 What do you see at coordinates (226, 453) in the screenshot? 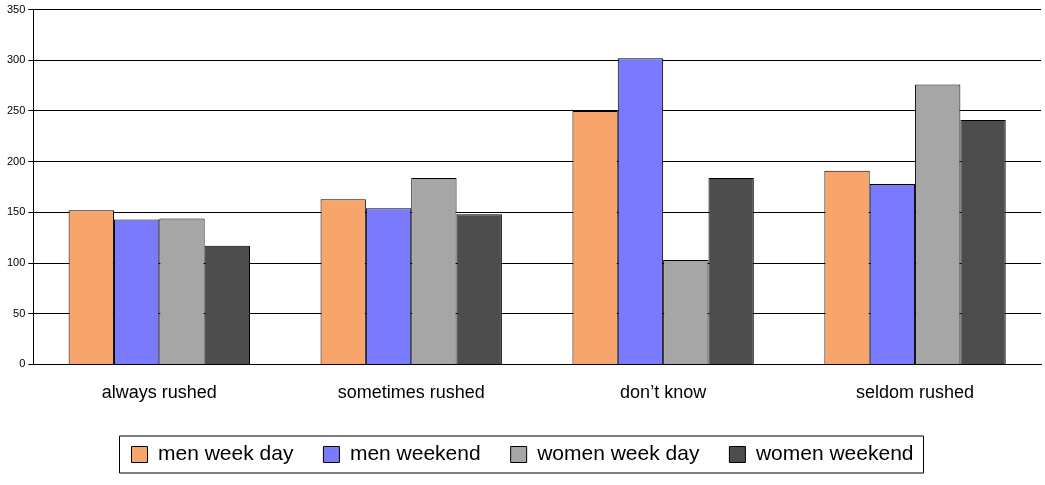
I see `legend-label: men week day` at bounding box center [226, 453].